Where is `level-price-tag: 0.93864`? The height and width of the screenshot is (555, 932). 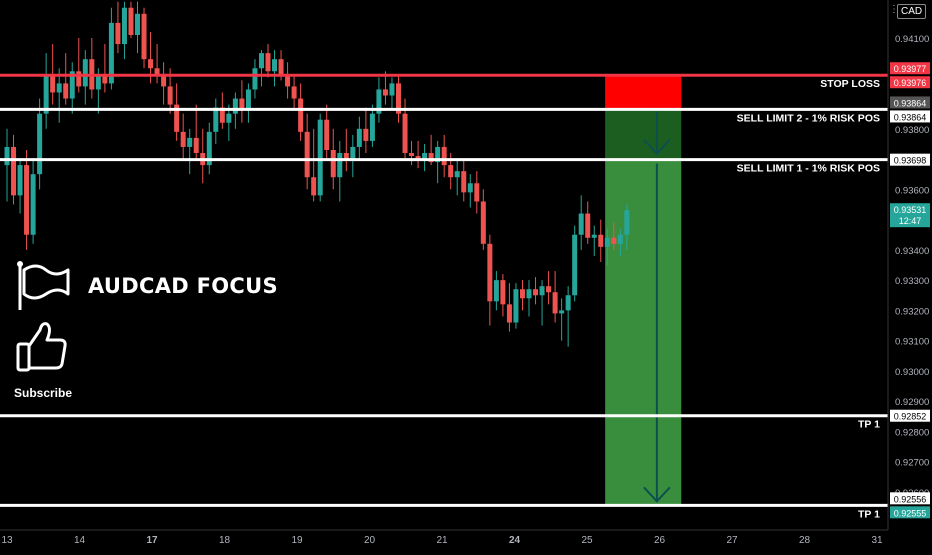 level-price-tag: 0.93864 is located at coordinates (910, 103).